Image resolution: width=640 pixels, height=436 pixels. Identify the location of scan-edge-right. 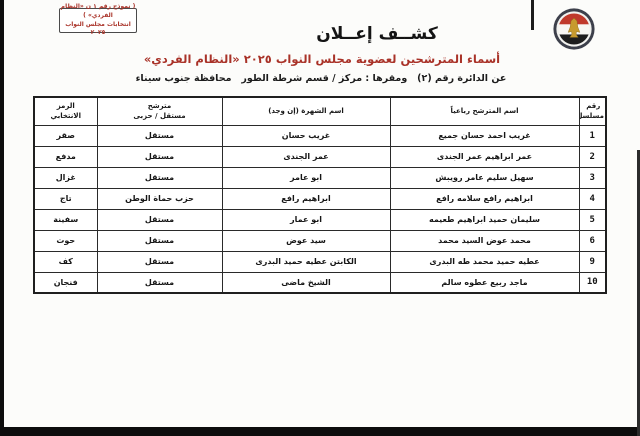
(638, 293).